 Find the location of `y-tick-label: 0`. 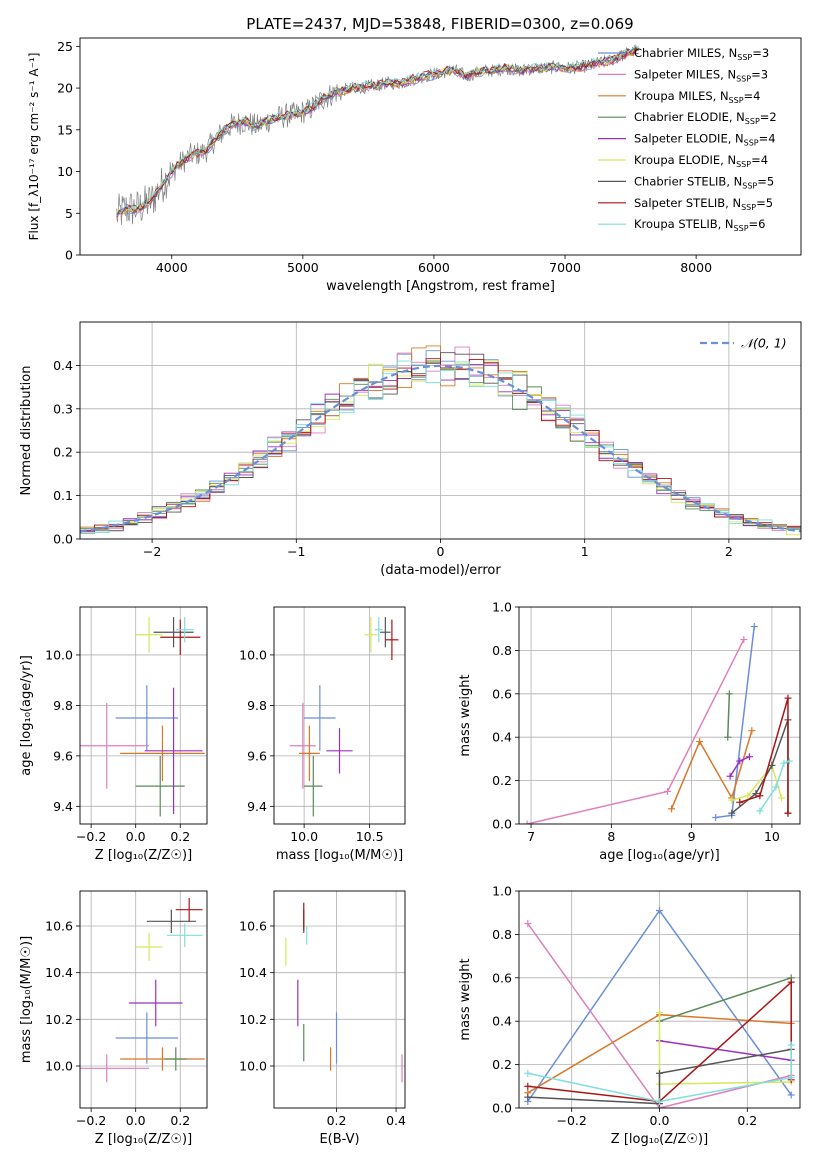

y-tick-label: 0 is located at coordinates (69, 255).